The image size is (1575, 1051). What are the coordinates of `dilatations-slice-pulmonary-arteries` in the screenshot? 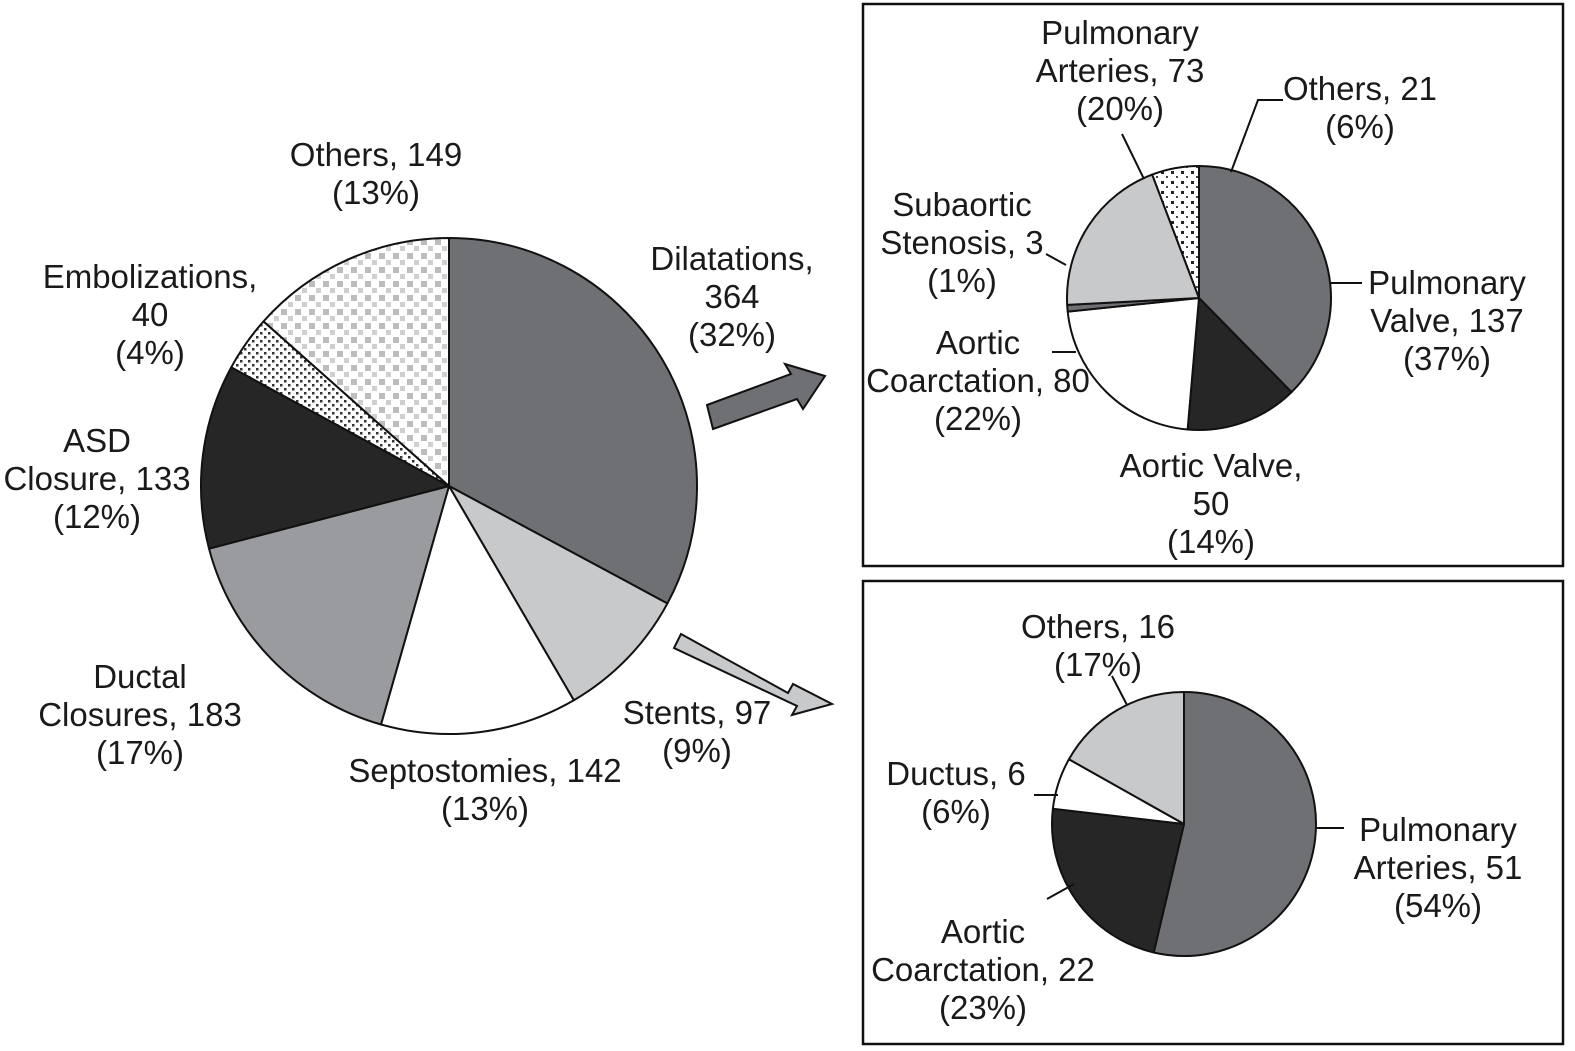 It's located at (1133, 239).